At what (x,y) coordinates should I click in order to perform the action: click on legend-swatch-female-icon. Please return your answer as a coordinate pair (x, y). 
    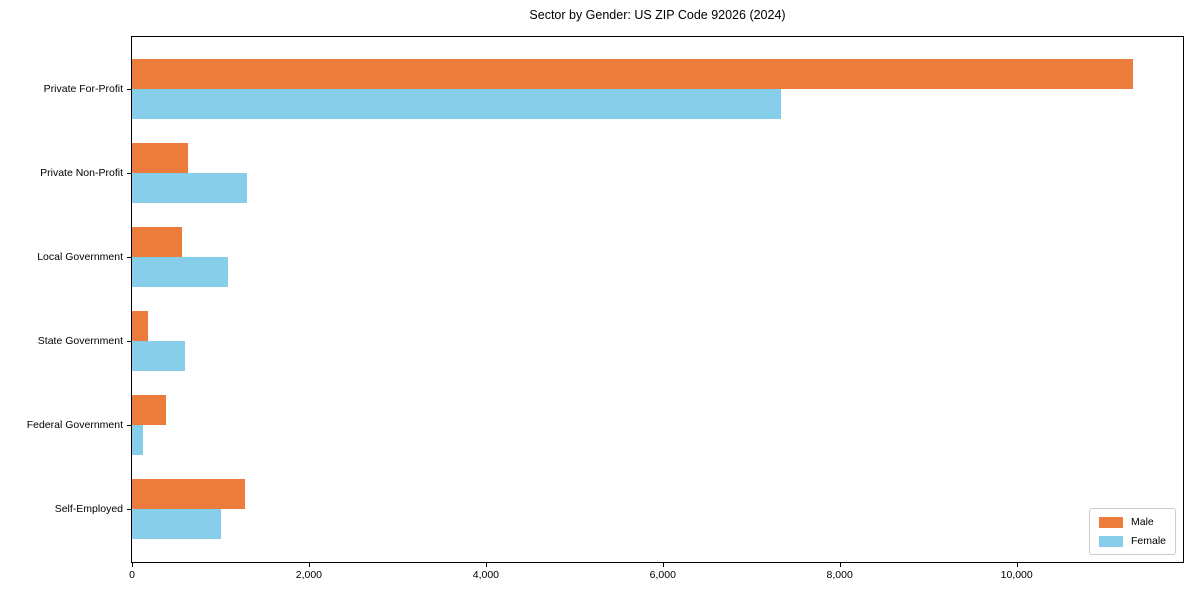
    Looking at the image, I should click on (1110, 541).